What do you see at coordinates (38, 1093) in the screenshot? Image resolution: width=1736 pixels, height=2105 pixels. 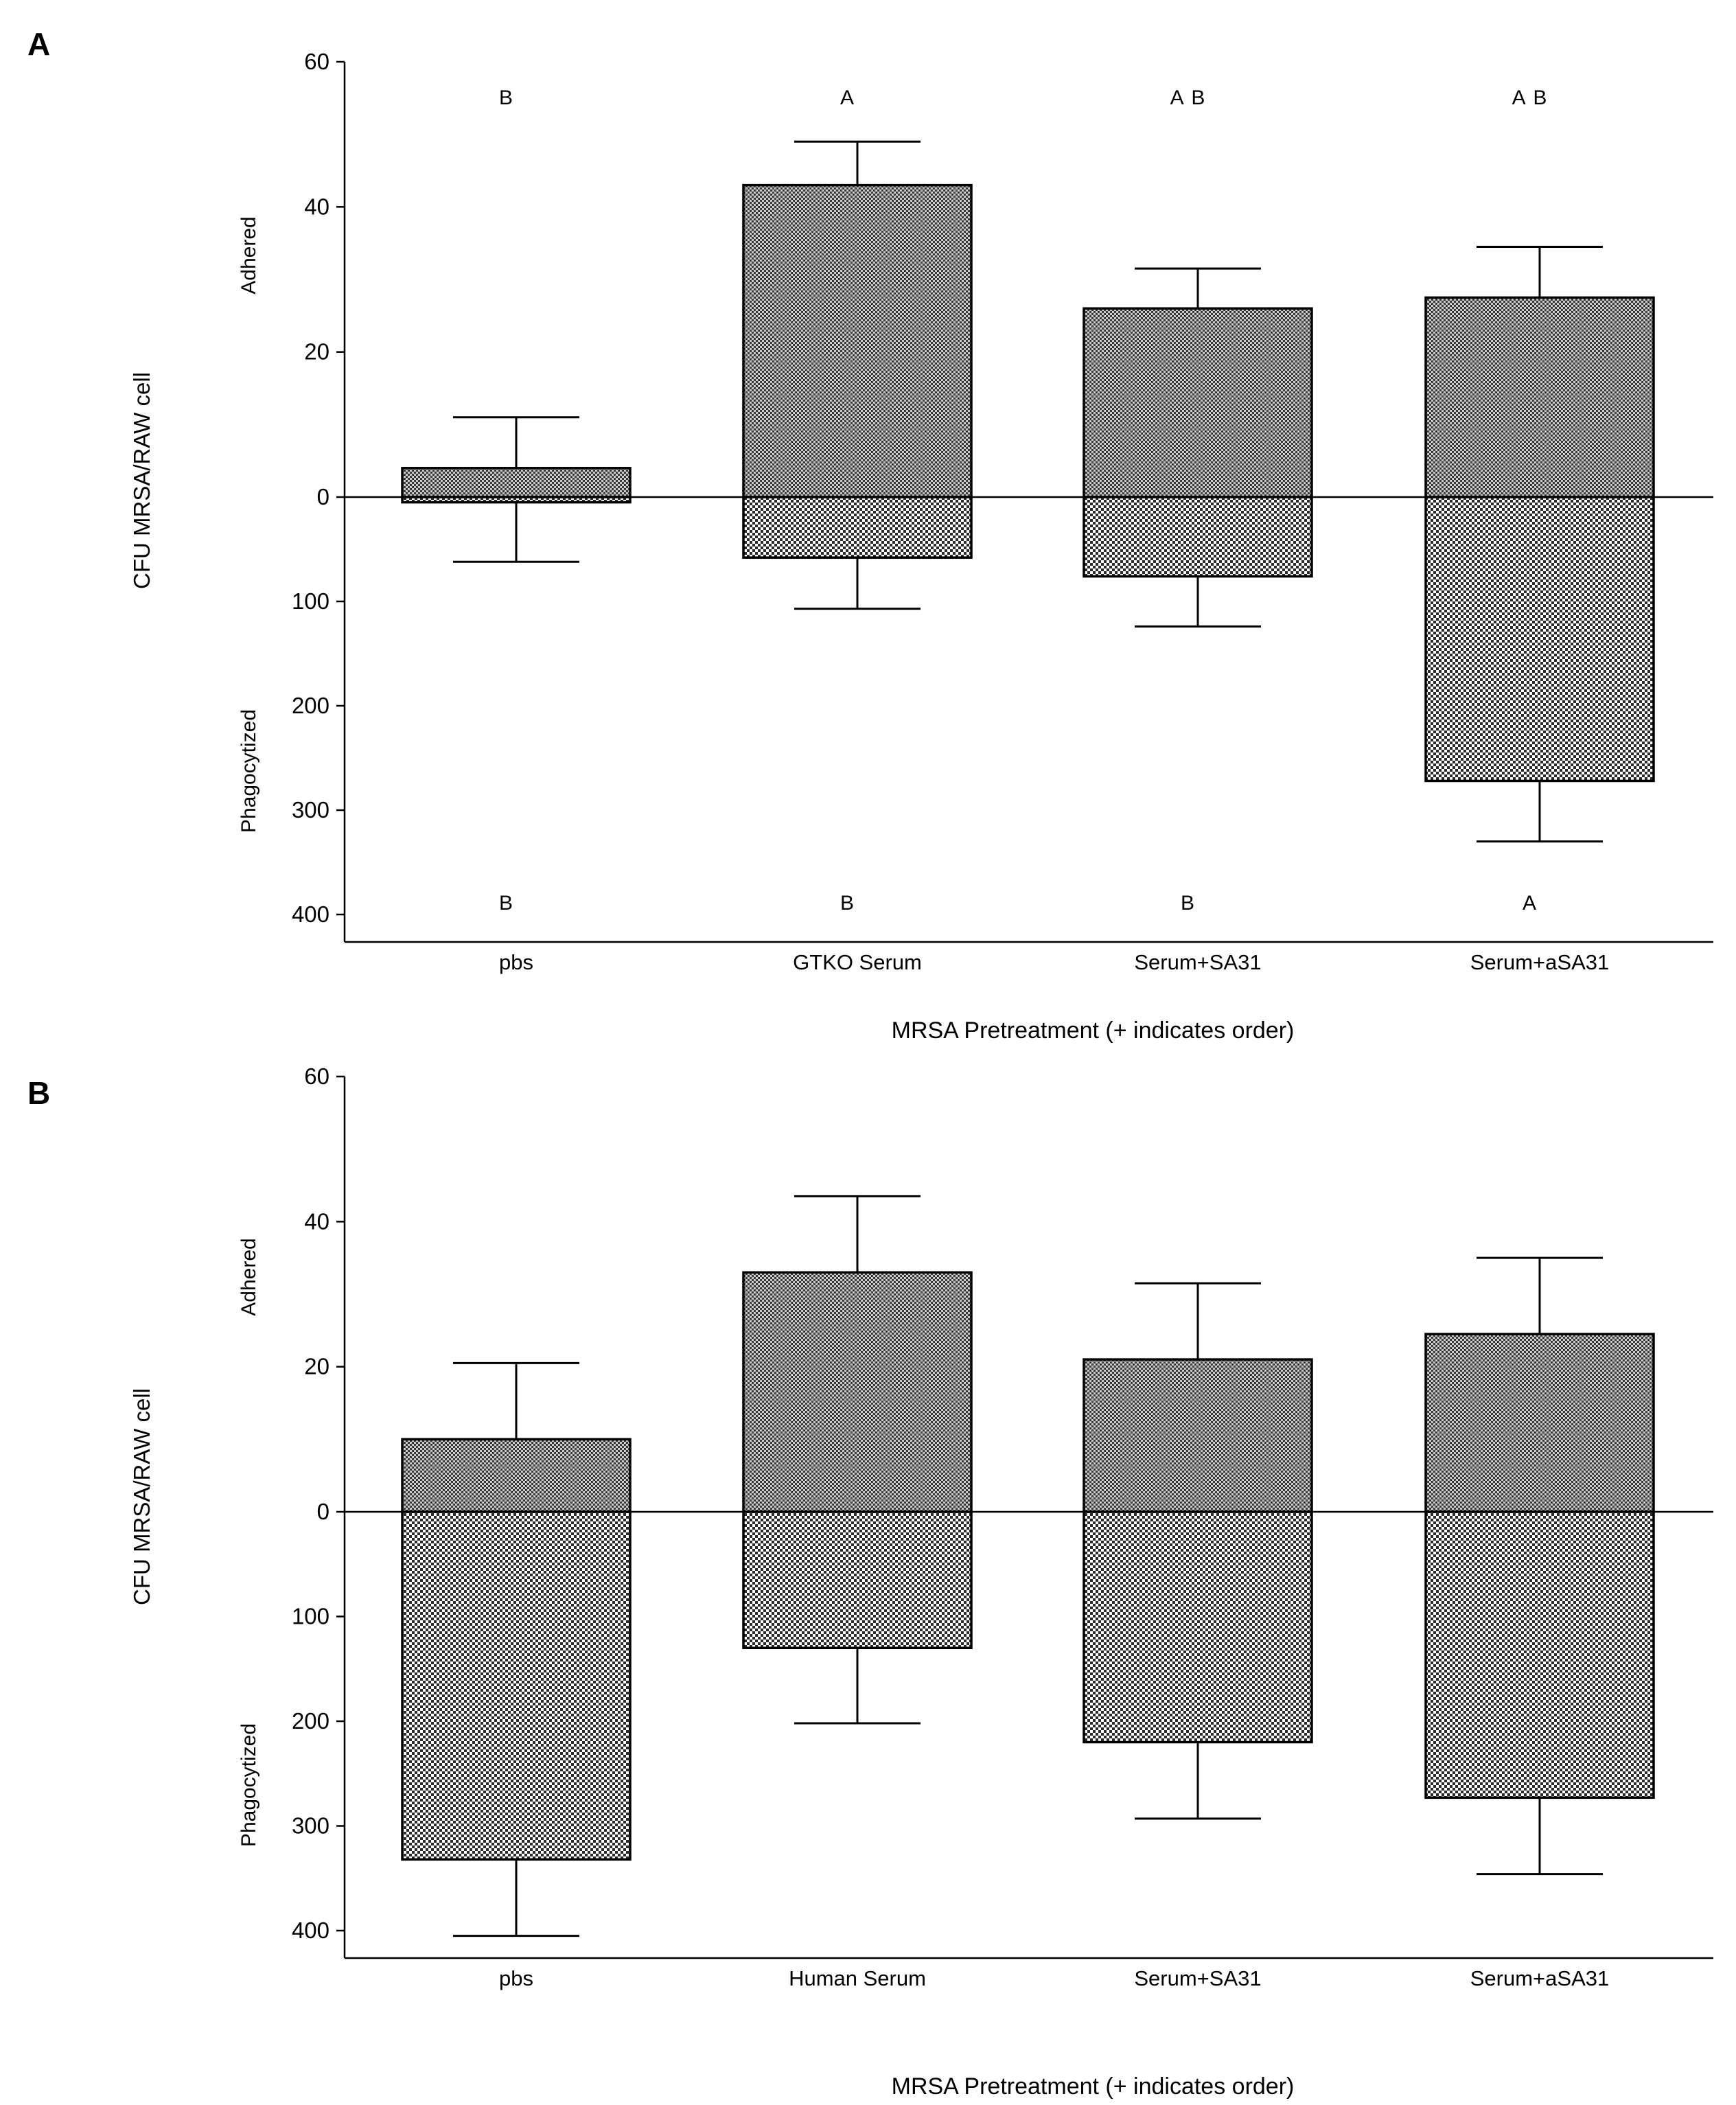 I see `panel-label: B` at bounding box center [38, 1093].